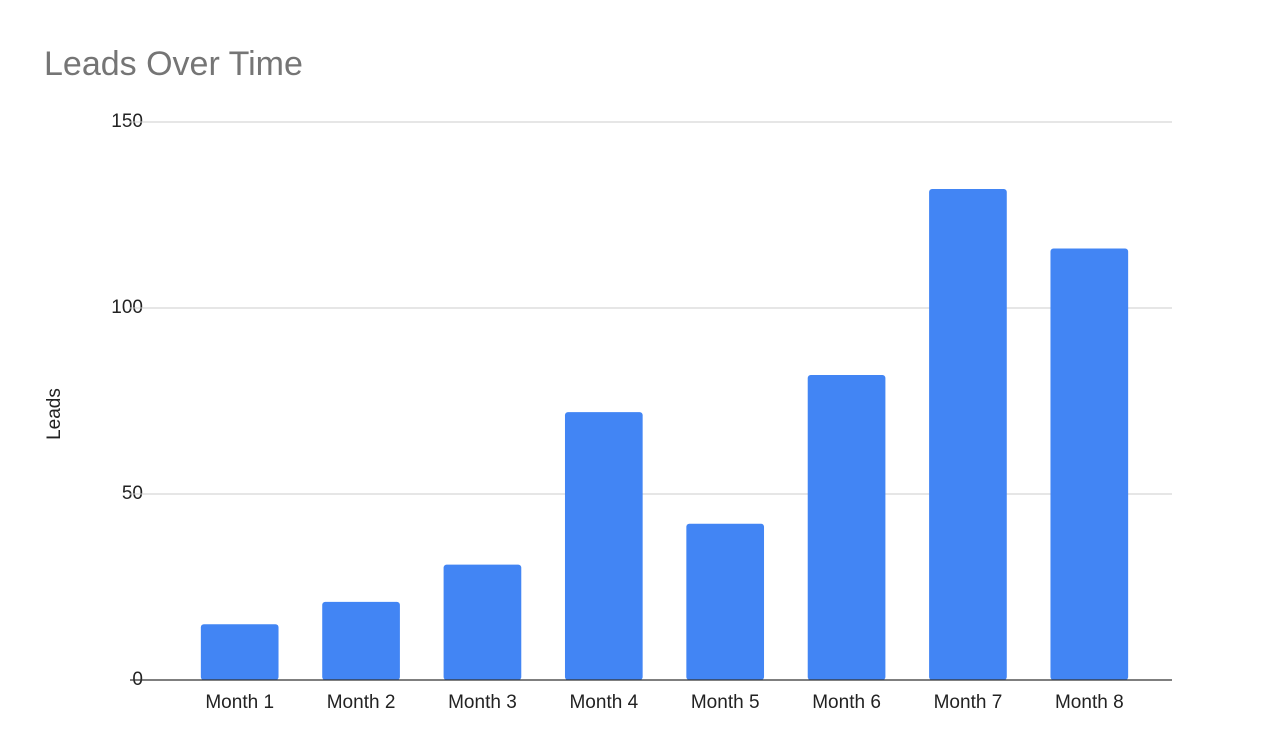 The height and width of the screenshot is (746, 1280). What do you see at coordinates (482, 702) in the screenshot?
I see `x-tick-label: Month 3` at bounding box center [482, 702].